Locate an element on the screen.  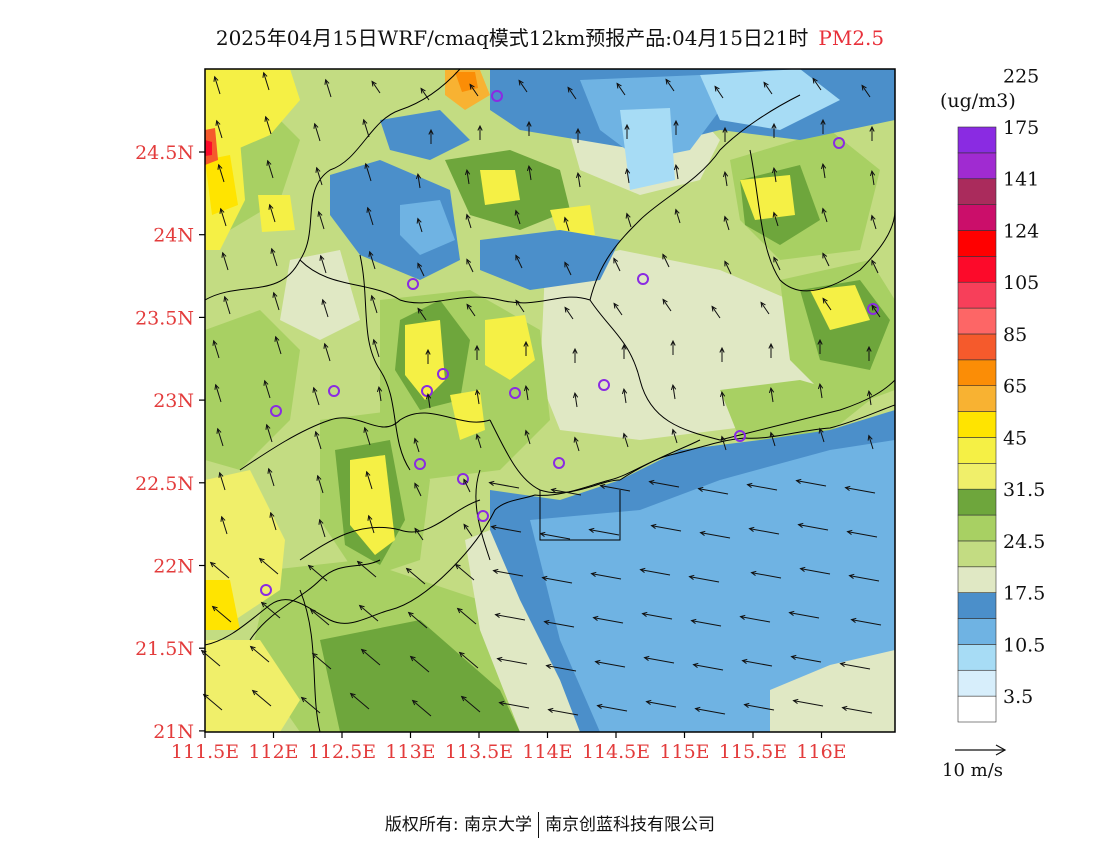
lon-tick-label: 114.5E is located at coordinates (616, 752).